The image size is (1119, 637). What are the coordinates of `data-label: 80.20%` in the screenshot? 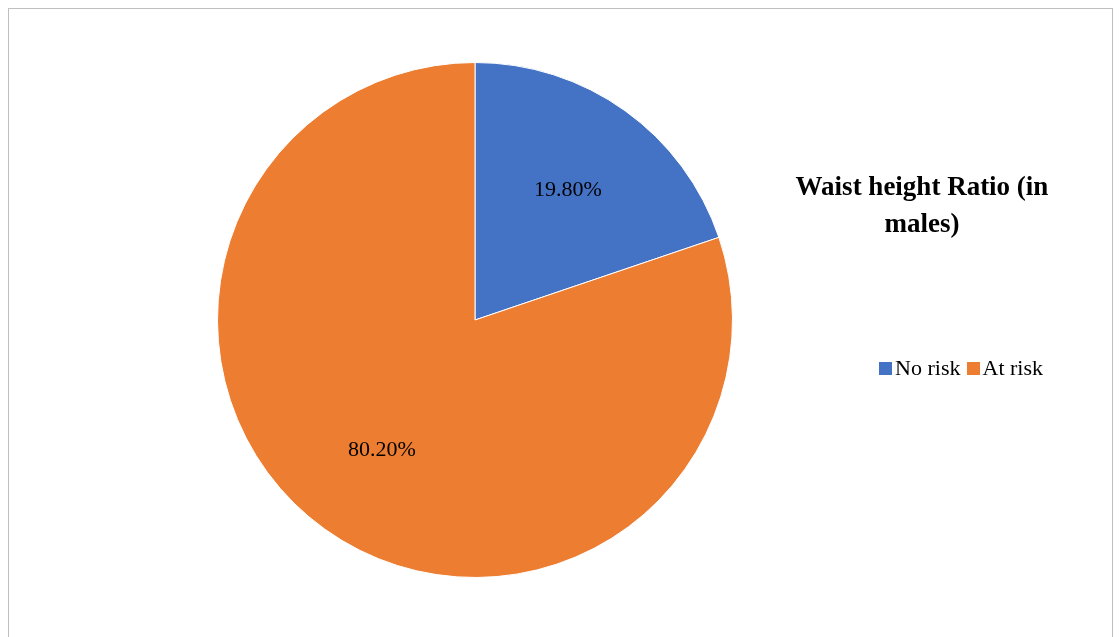 It's located at (382, 448).